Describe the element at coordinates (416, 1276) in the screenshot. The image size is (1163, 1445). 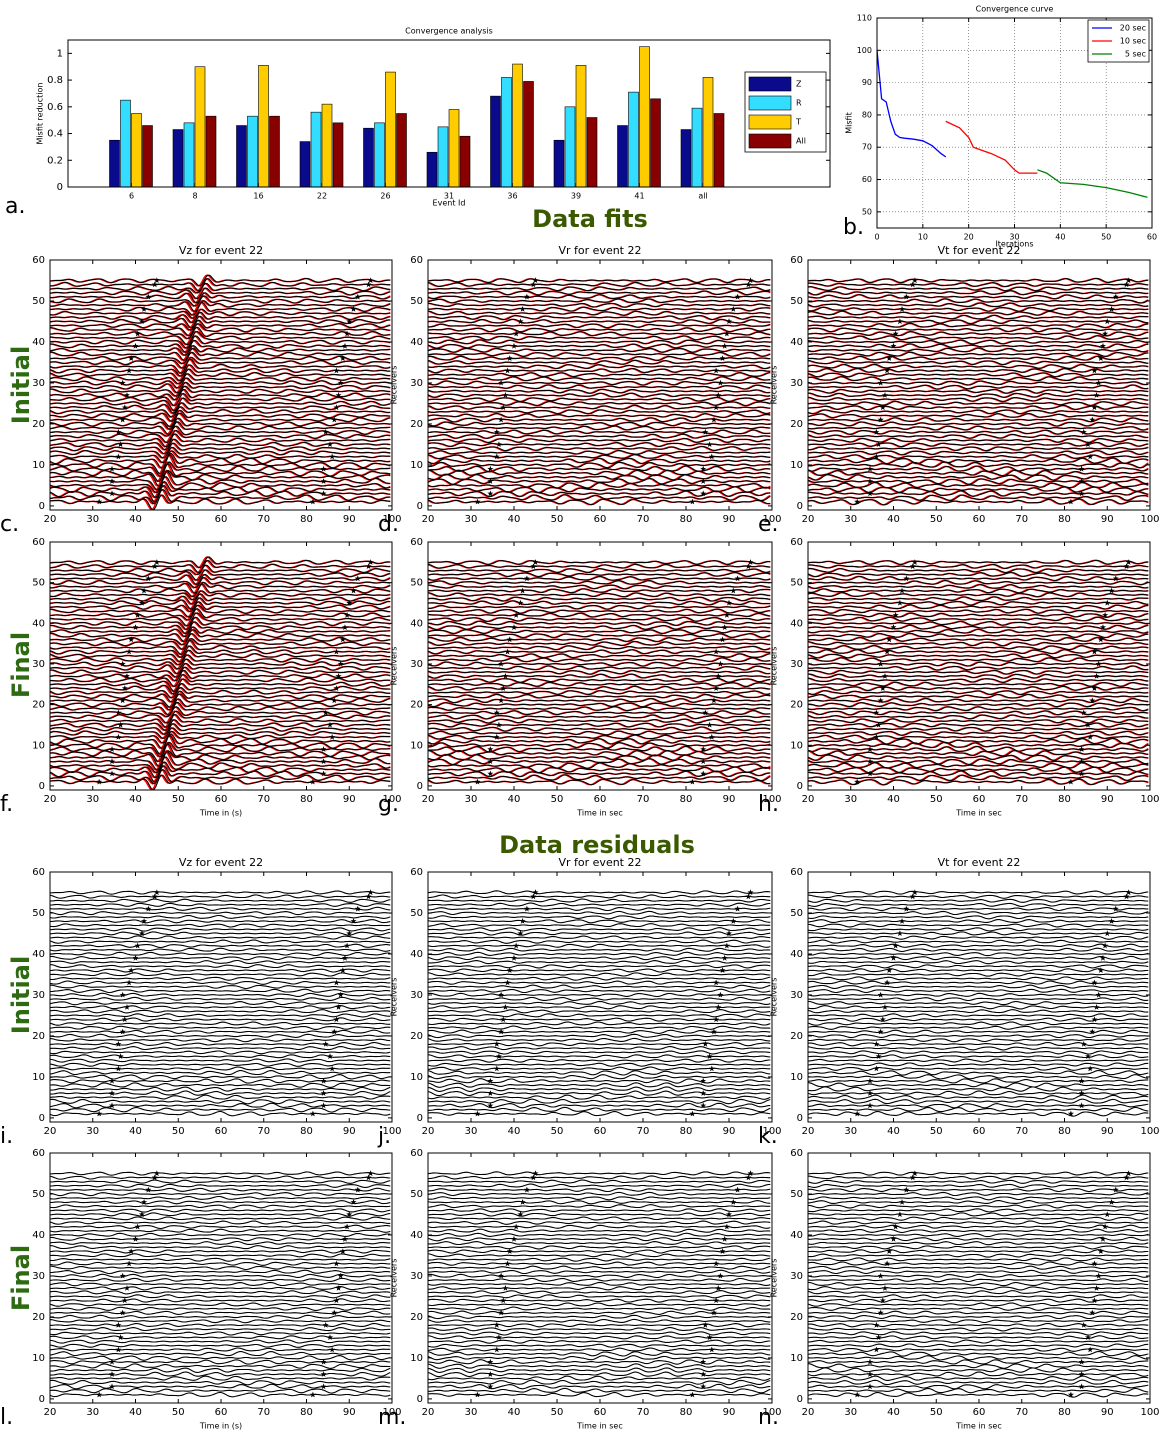
I see `y-tick-label: 30` at that location.